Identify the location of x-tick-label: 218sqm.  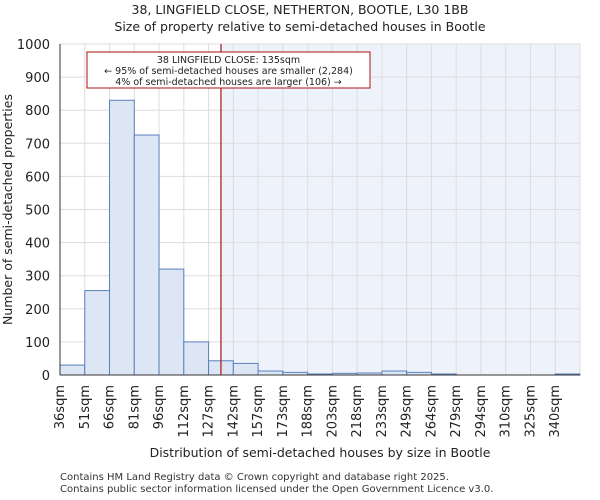
(357, 411).